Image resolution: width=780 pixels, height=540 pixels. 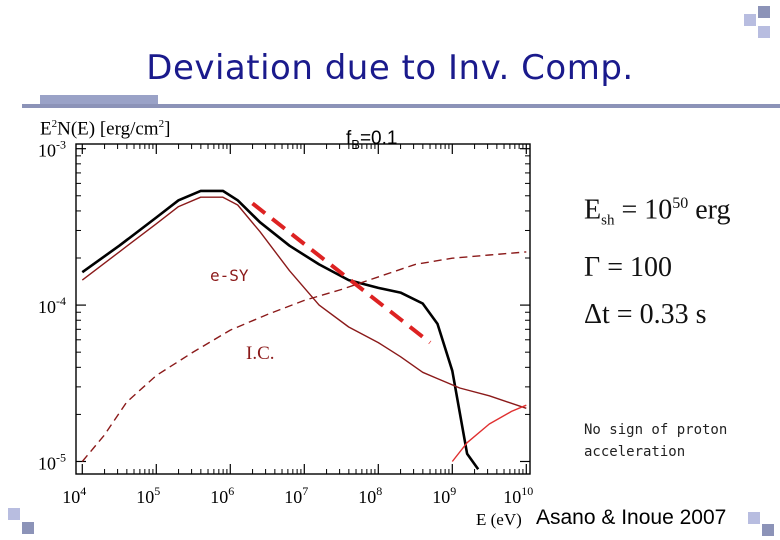 What do you see at coordinates (52, 149) in the screenshot?
I see `y-tick-label: 10⁻³` at bounding box center [52, 149].